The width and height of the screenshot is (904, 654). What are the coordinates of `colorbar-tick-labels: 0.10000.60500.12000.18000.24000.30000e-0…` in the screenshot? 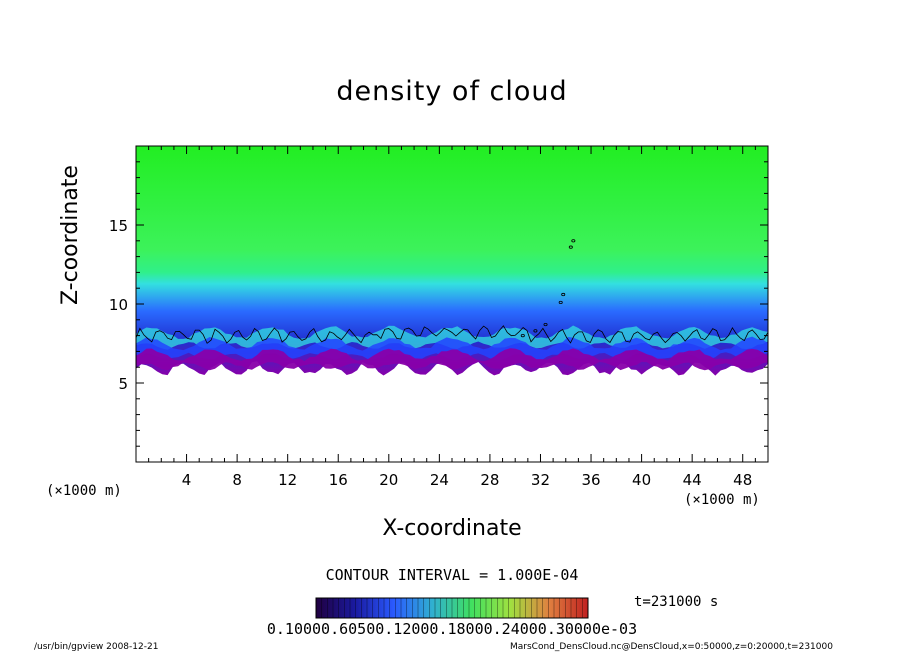 It's located at (452, 629).